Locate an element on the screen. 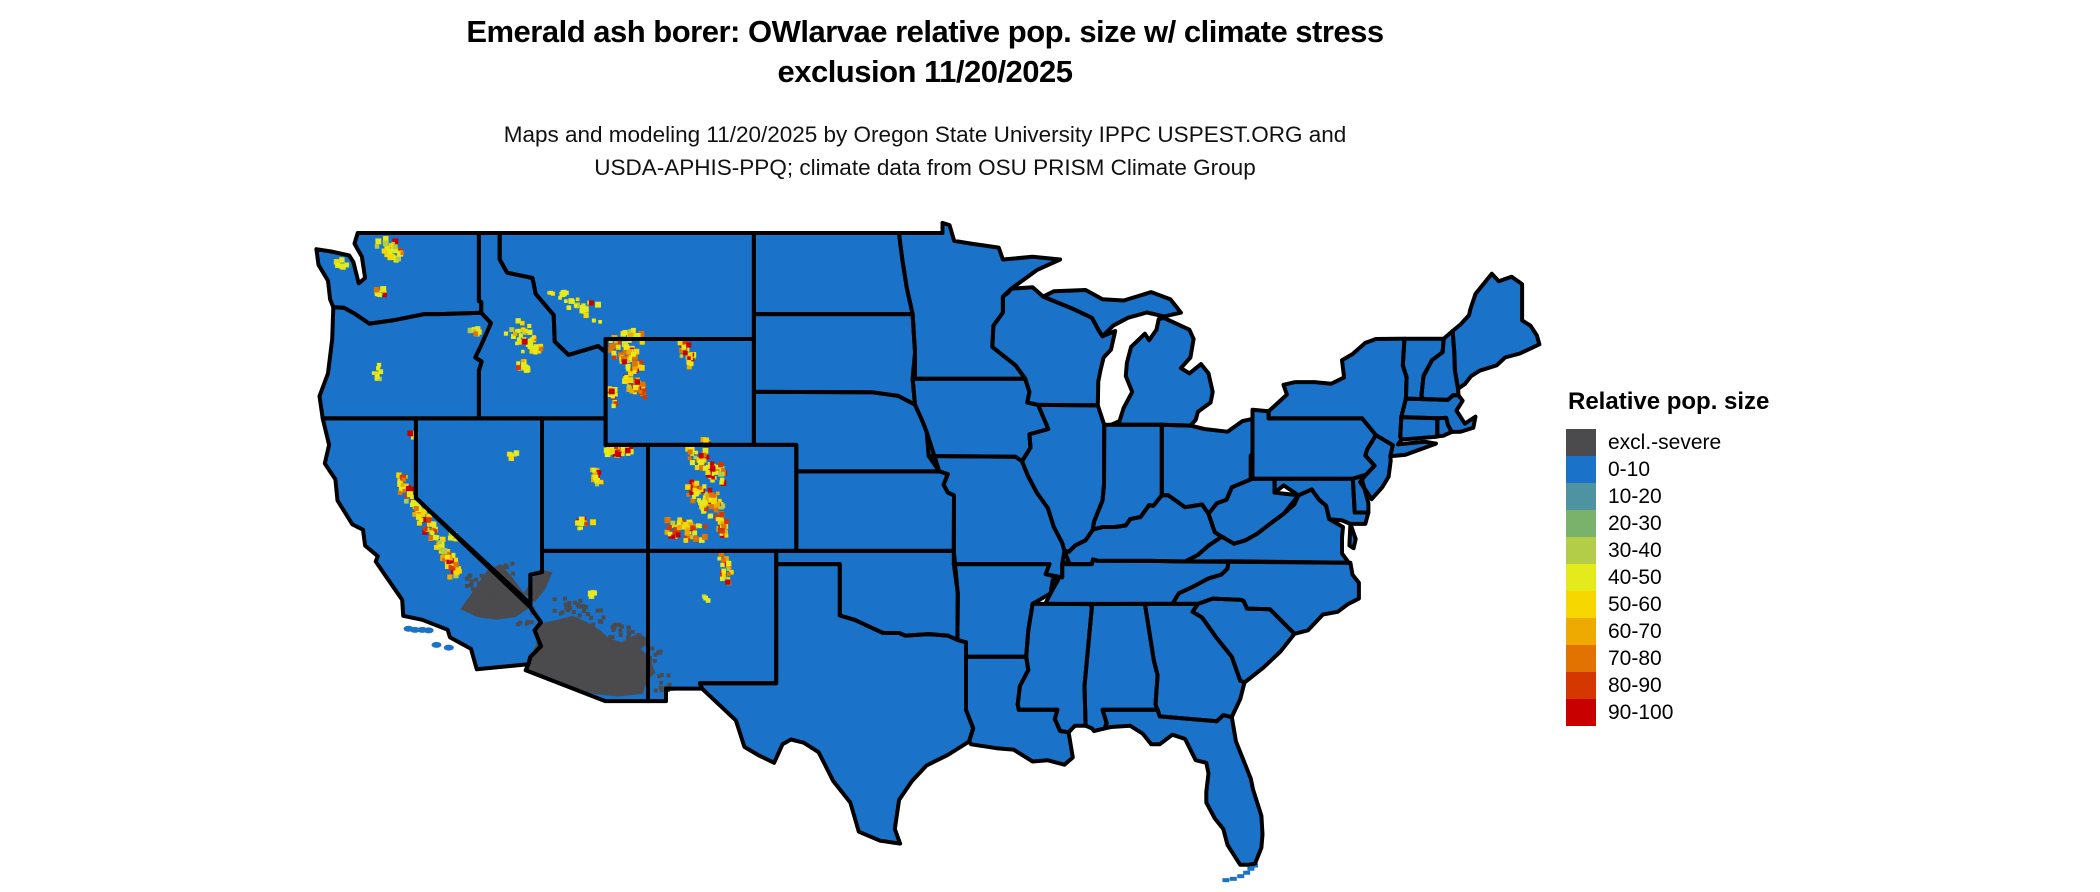 The image size is (2100, 892). legend-item: 90-100 is located at coordinates (1667, 712).